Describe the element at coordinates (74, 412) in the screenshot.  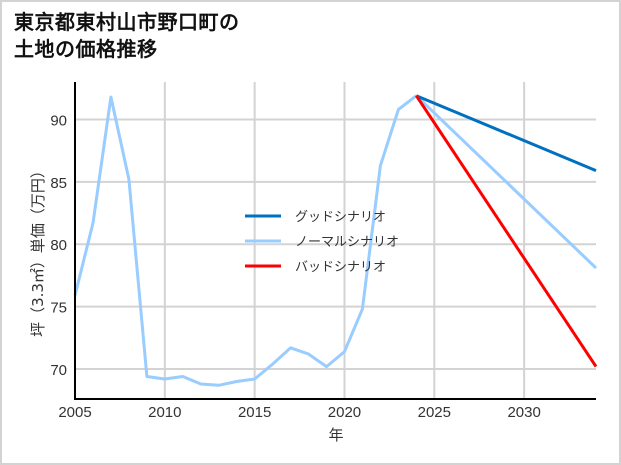
I see `x-tick-label: 2005` at that location.